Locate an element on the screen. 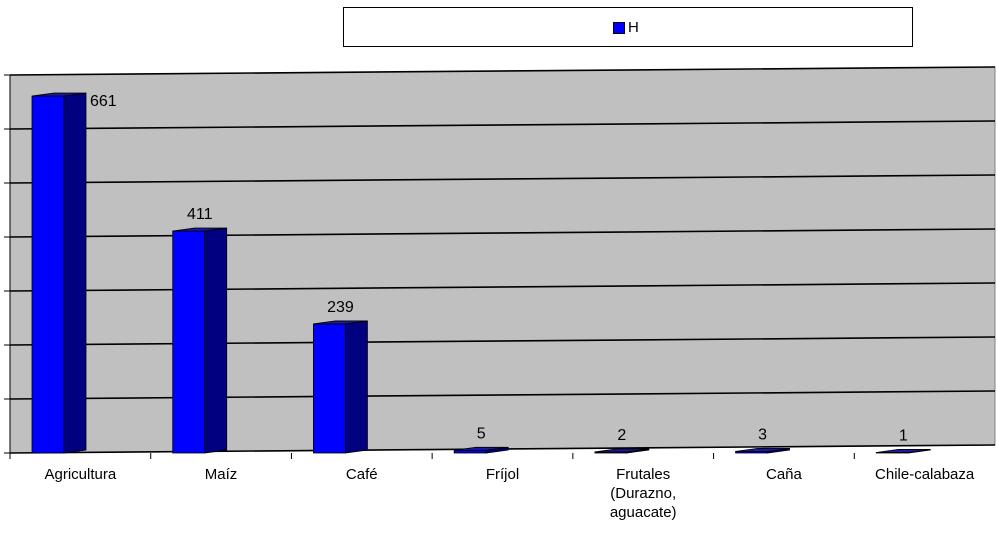 The height and width of the screenshot is (535, 997). data-label: 5 is located at coordinates (481, 433).